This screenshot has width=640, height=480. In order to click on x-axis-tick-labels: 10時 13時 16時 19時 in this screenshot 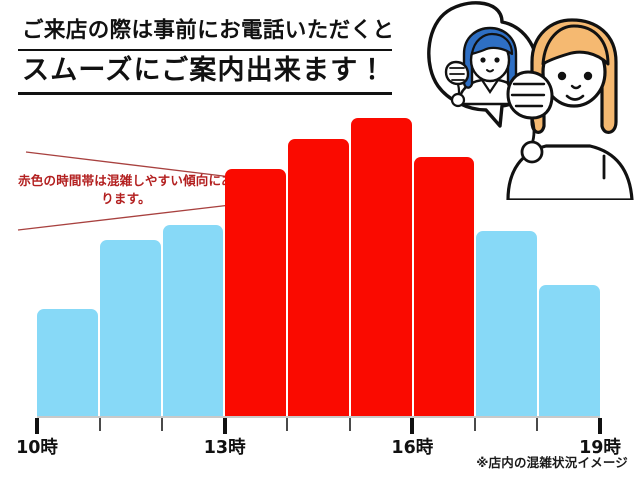, I will do `click(320, 447)`.